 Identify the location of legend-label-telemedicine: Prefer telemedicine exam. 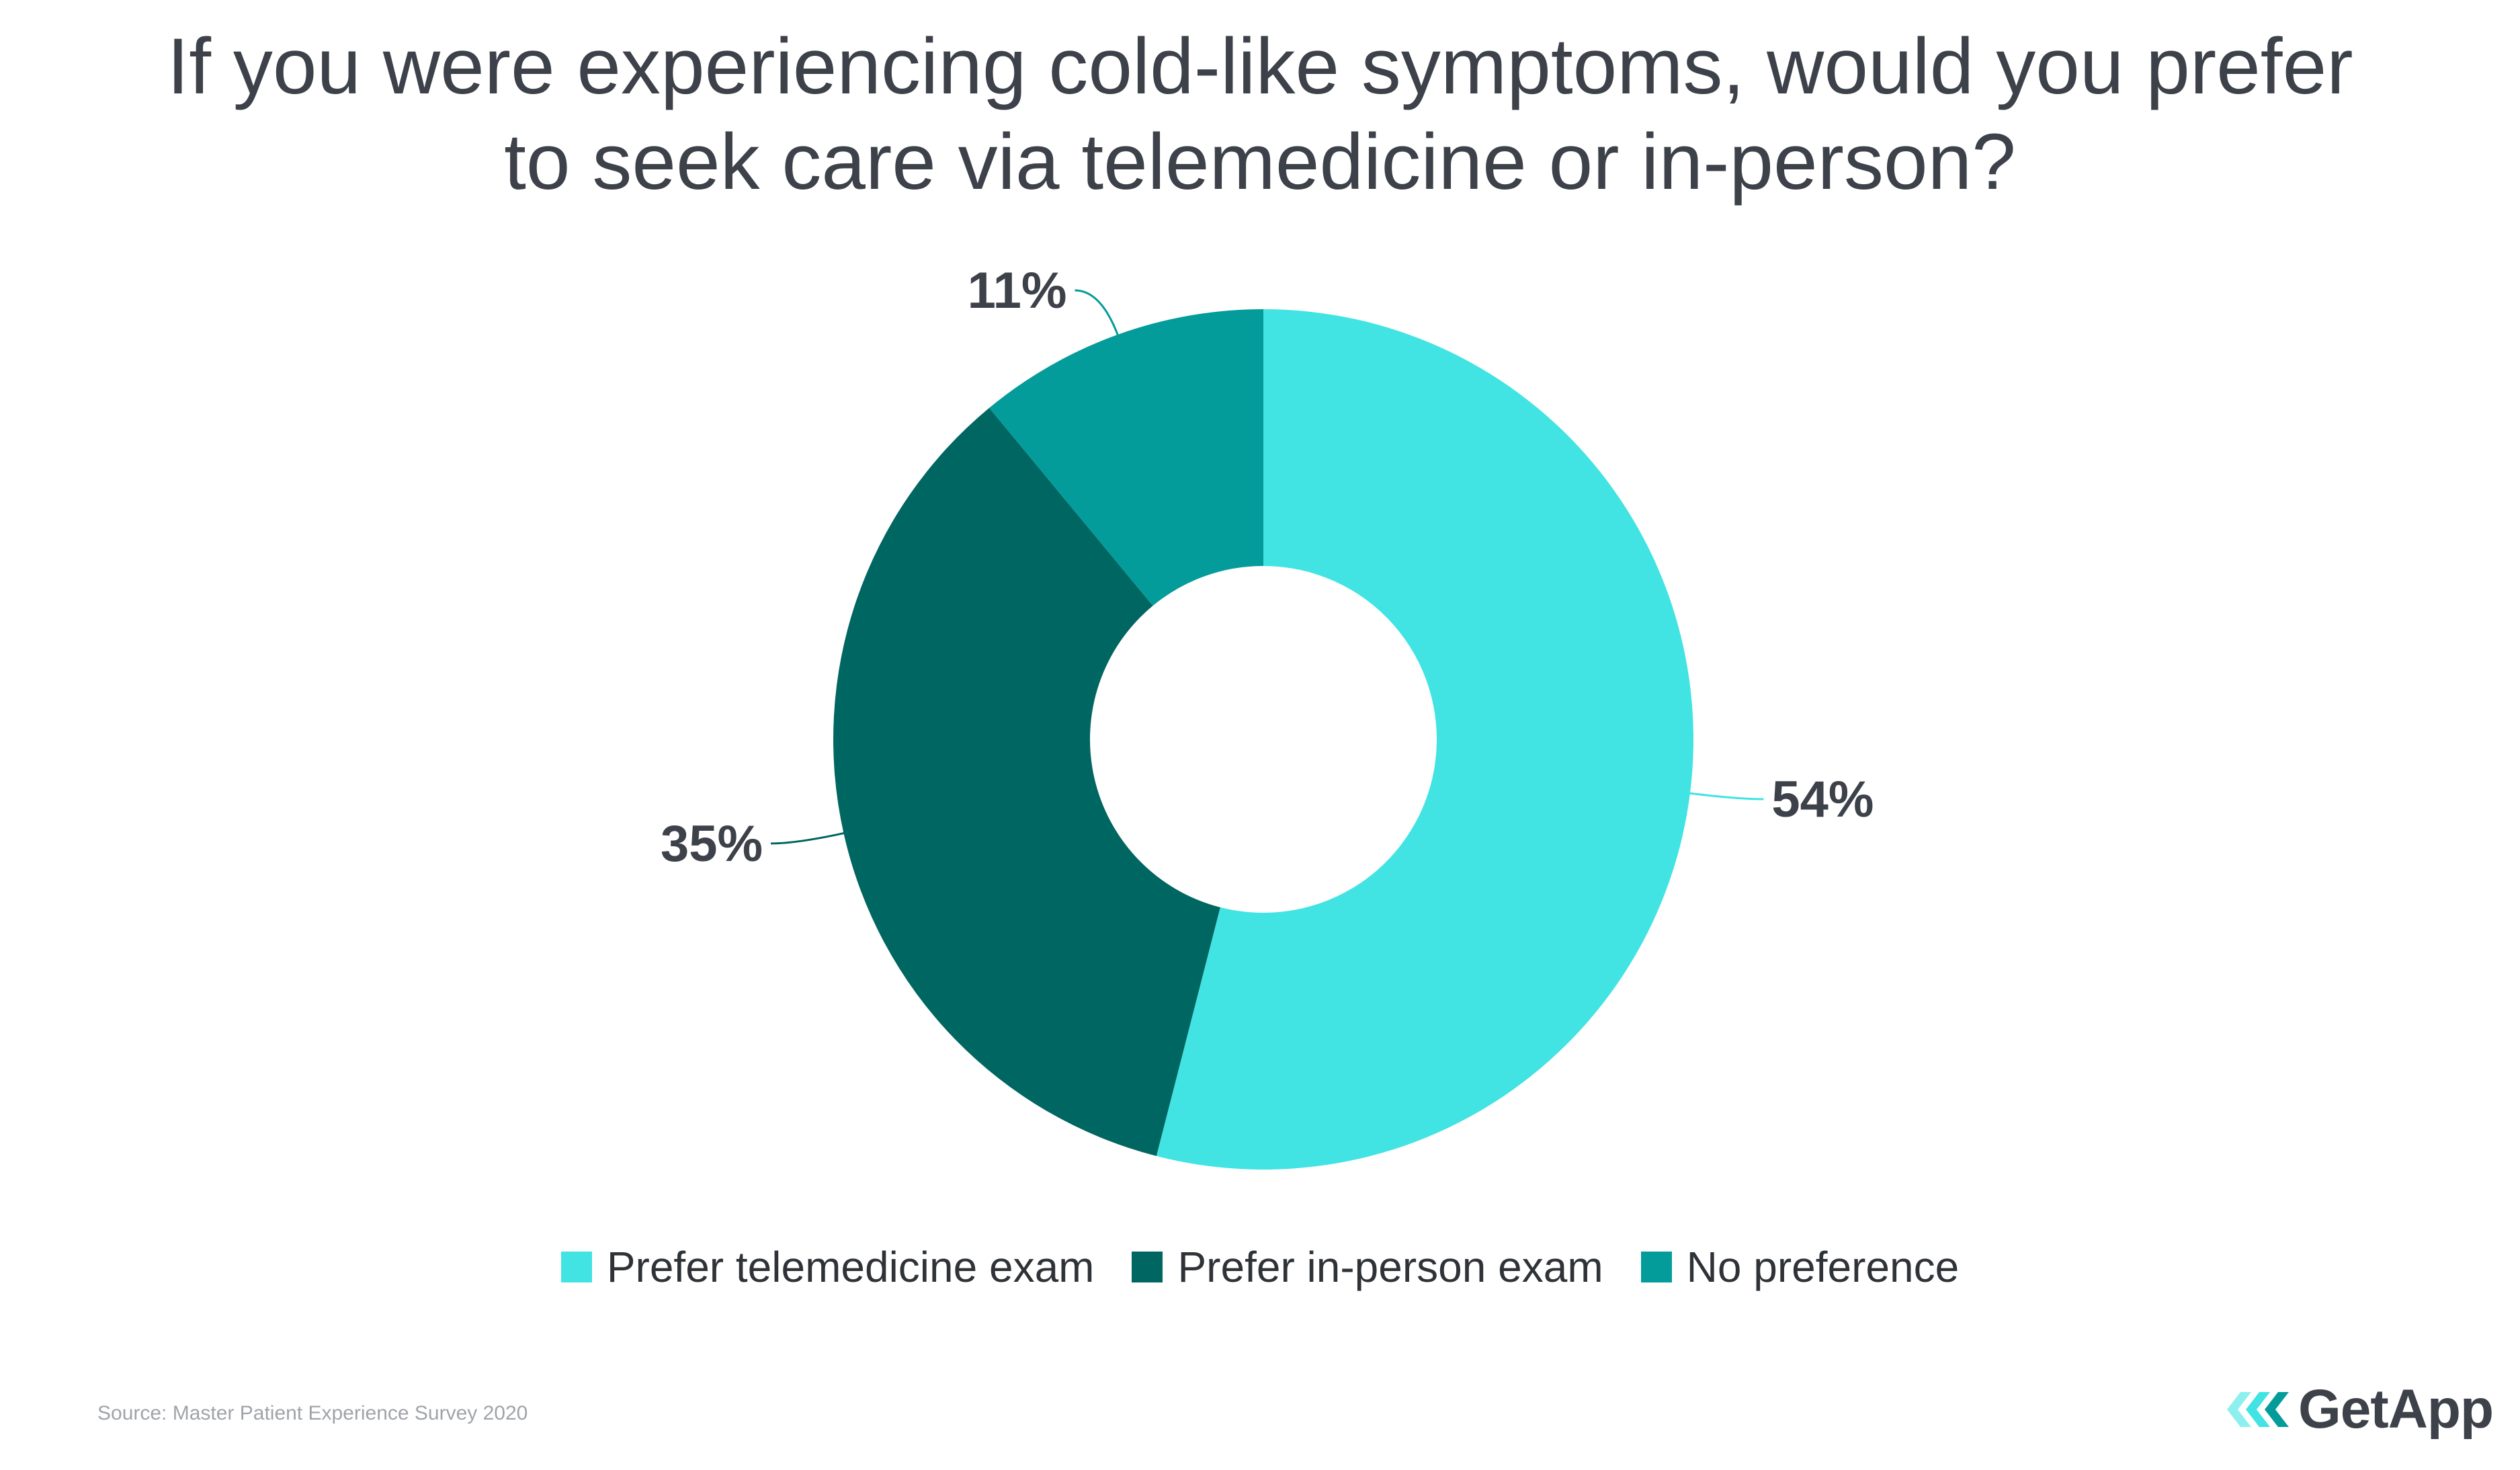
(850, 1267).